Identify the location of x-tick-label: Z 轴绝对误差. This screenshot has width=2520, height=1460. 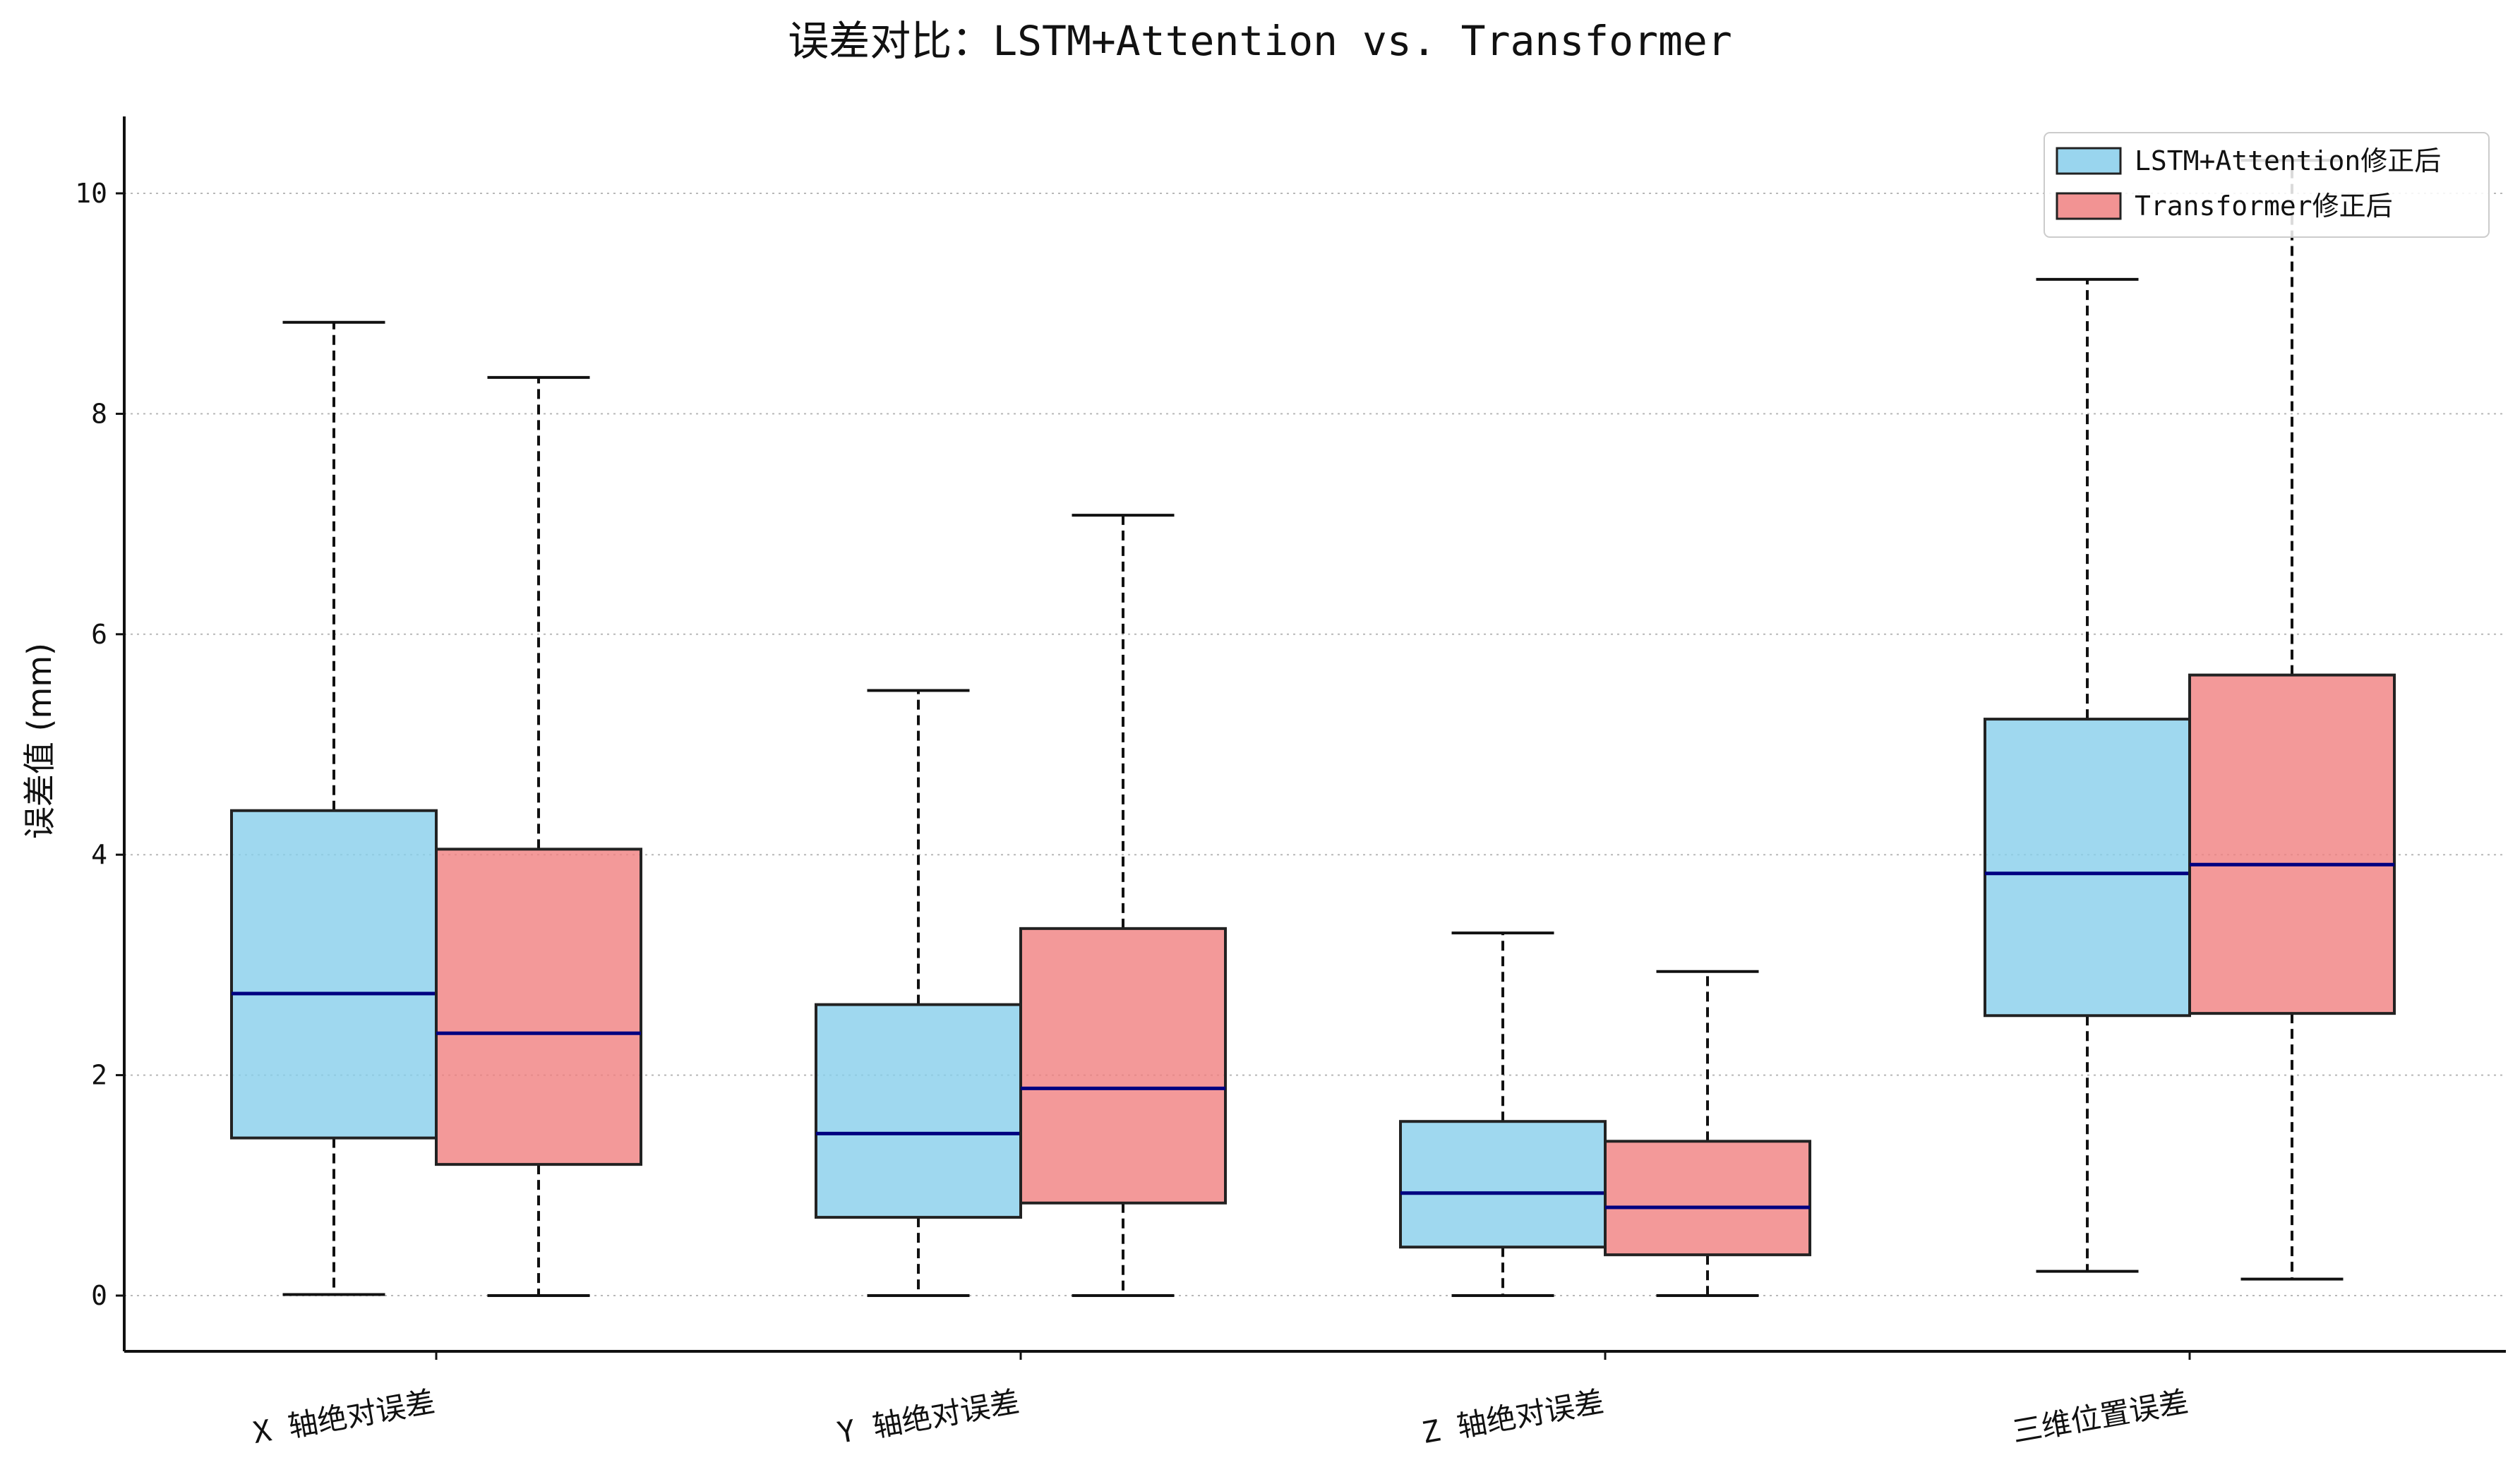
(1513, 1418).